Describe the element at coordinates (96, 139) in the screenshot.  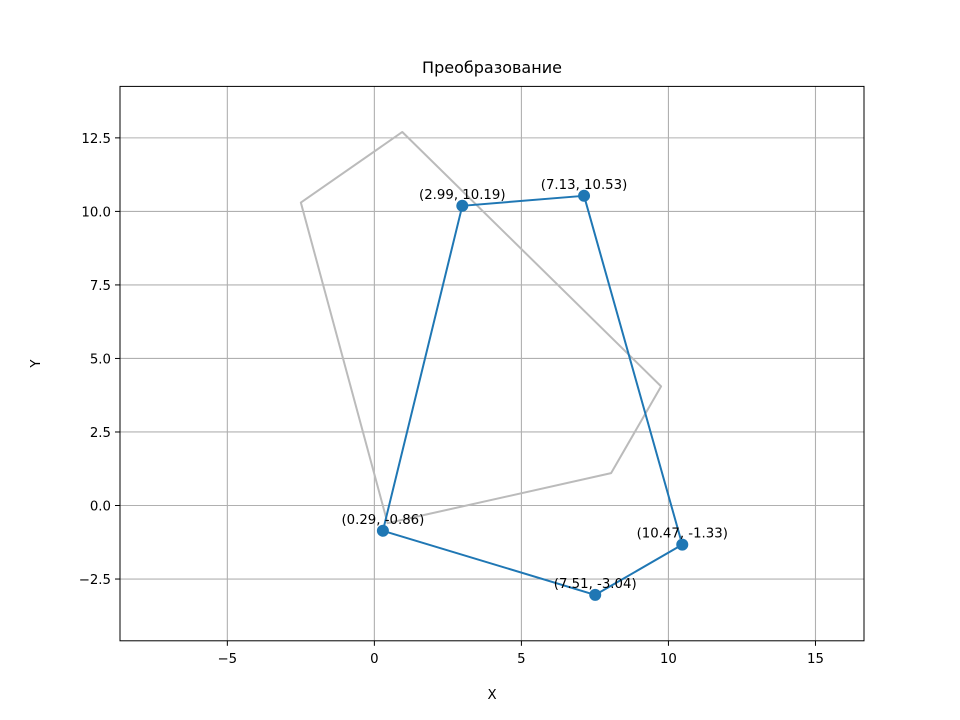
I see `y-tick-label: 12.5` at that location.